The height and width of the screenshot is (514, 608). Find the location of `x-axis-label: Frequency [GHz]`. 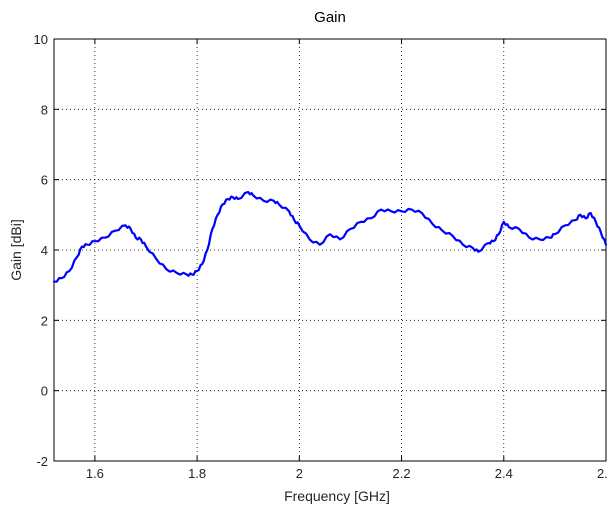

x-axis-label: Frequency [GHz] is located at coordinates (337, 496).